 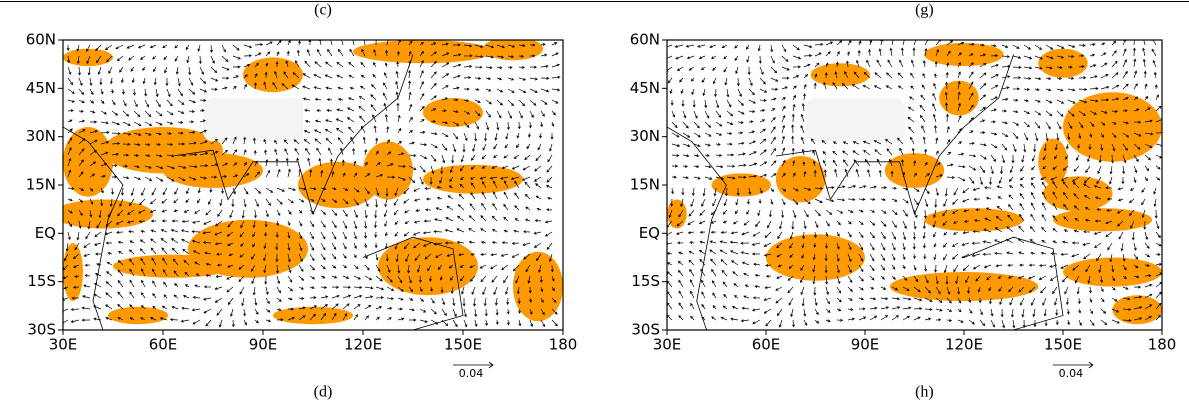 What do you see at coordinates (323, 10) in the screenshot?
I see `panel-label: (c)` at bounding box center [323, 10].